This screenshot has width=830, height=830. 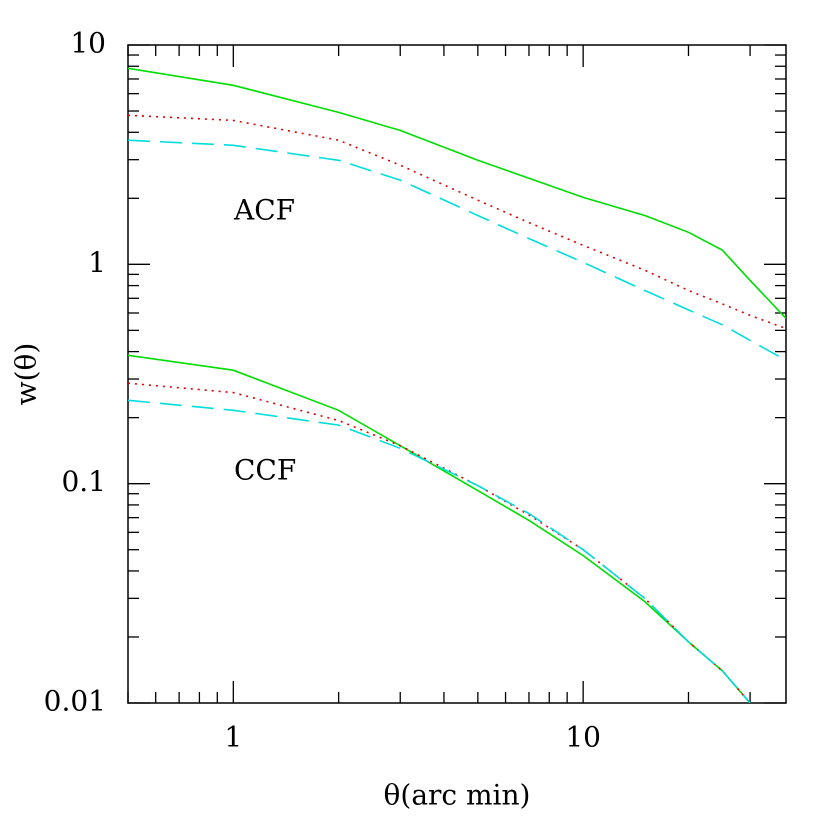 What do you see at coordinates (583, 737) in the screenshot?
I see `x-tick-label: 10` at bounding box center [583, 737].